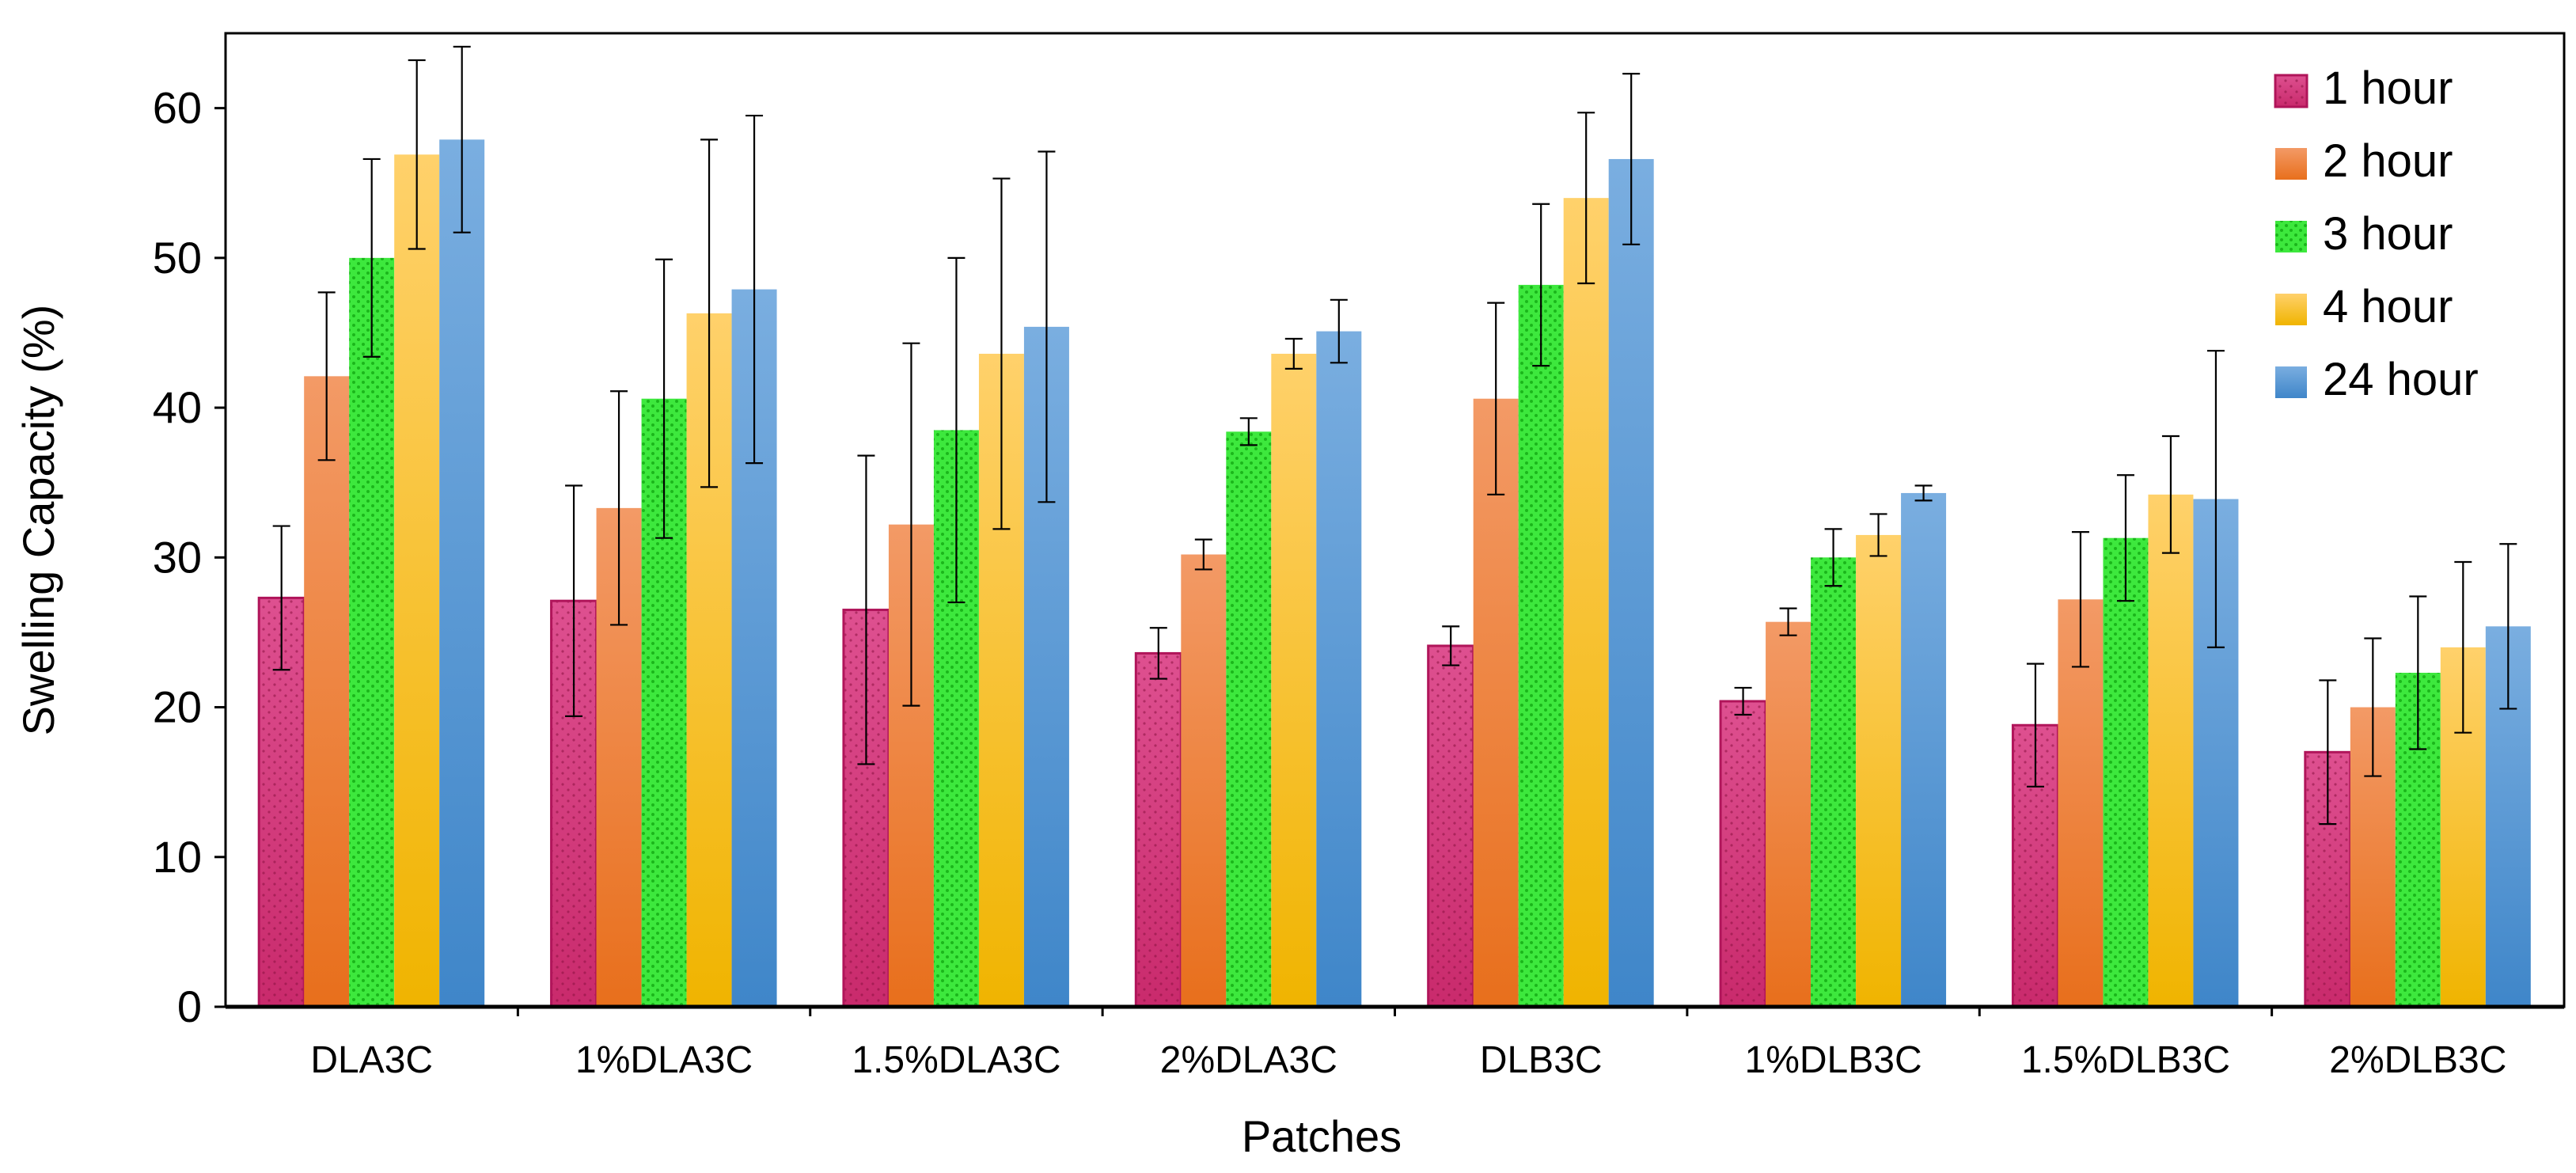  What do you see at coordinates (1586, 198) in the screenshot?
I see `error-bar-4-hour-DLB3C` at bounding box center [1586, 198].